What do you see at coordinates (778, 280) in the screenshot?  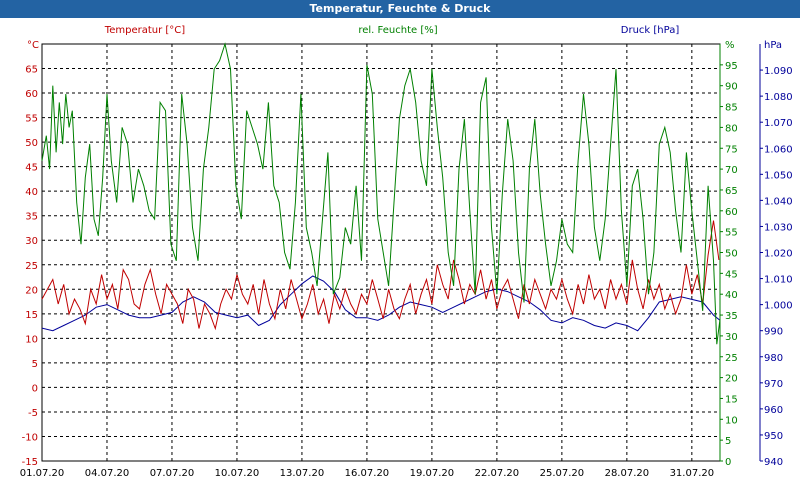 I see `pressure-tick-label: 1.010` at bounding box center [778, 280].